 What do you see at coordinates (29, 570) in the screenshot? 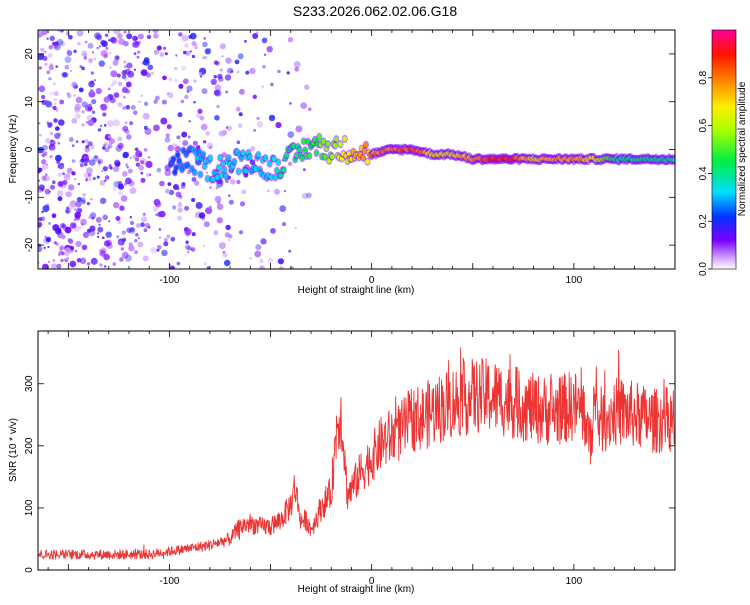
I see `snr-ytick-label: 0` at bounding box center [29, 570].